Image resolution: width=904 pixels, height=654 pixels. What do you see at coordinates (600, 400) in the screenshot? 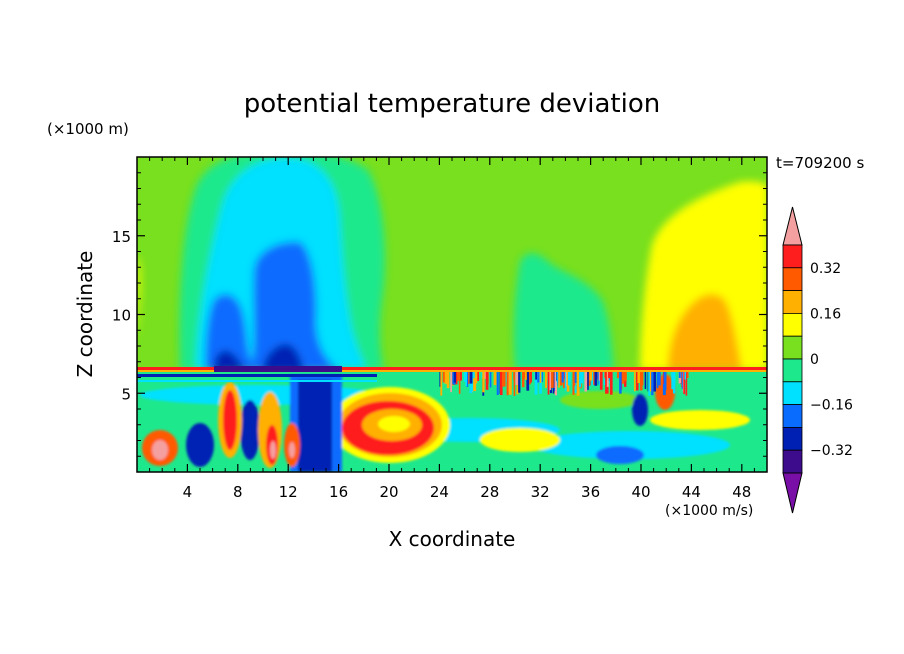
I see `lower-green-blob` at bounding box center [600, 400].